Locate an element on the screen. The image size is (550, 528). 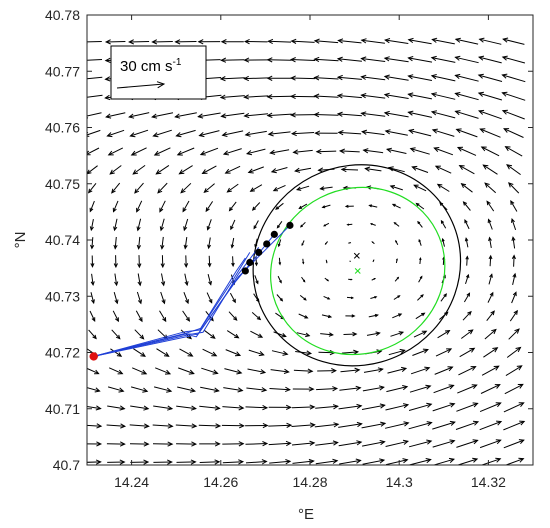
eddy-center-marker-green is located at coordinates (357, 270).